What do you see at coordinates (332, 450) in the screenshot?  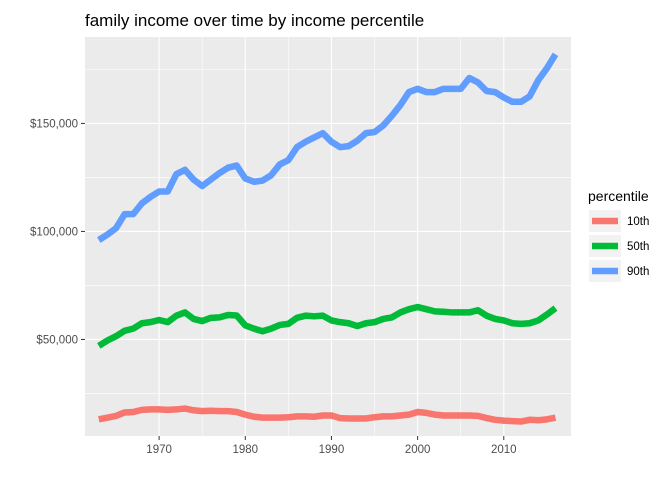 I see `x-tick-label: 1990` at bounding box center [332, 450].